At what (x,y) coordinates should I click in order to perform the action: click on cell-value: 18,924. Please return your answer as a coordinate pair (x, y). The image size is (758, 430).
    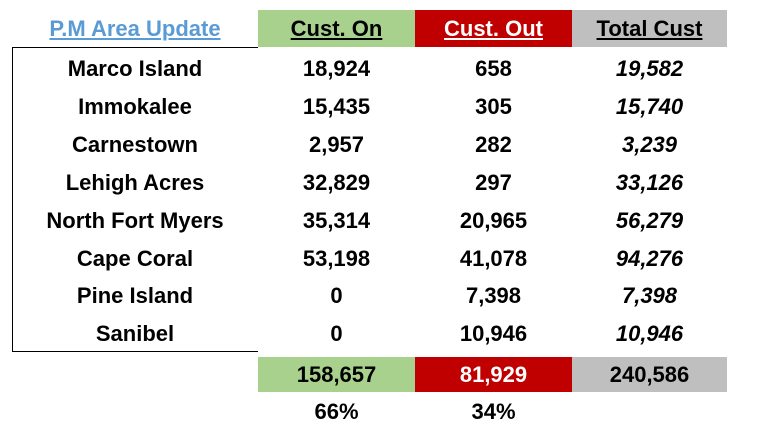
    Looking at the image, I should click on (336, 68).